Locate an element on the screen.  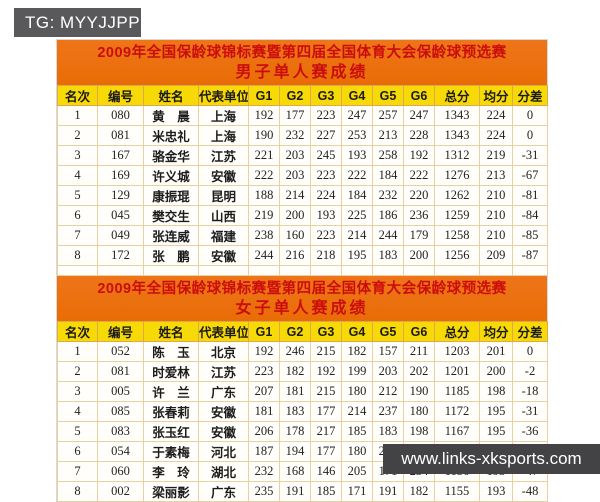
table-cell: 张春莉 is located at coordinates (171, 411).